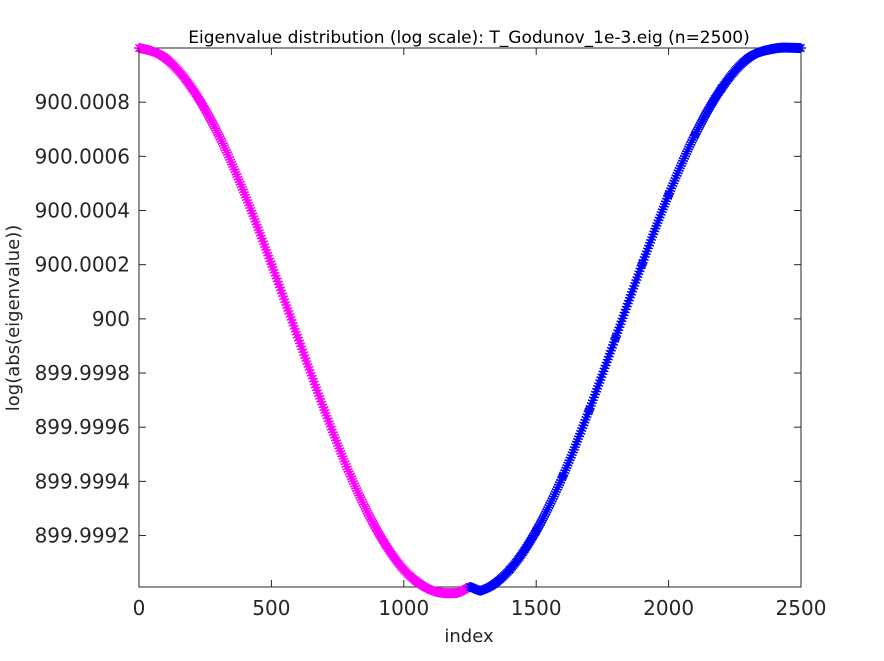 The width and height of the screenshot is (884, 661). I want to click on y-tick-label: 899.9998, so click(82, 373).